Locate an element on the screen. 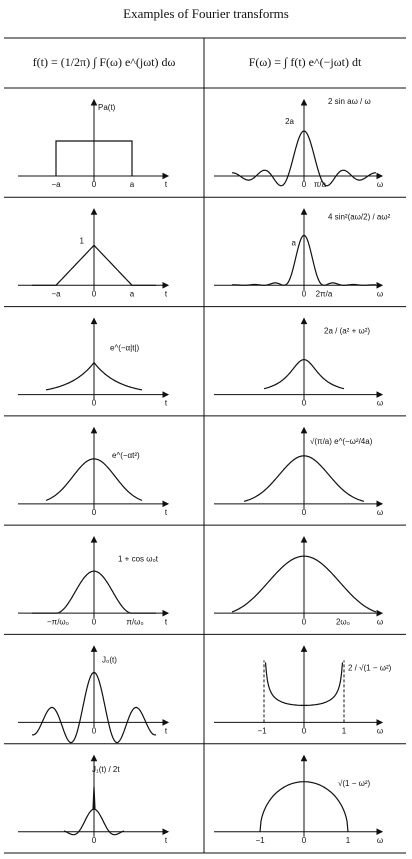  header-formula: F(ω) = ∫ f(t) e^(−jωt) dt is located at coordinates (305, 62).